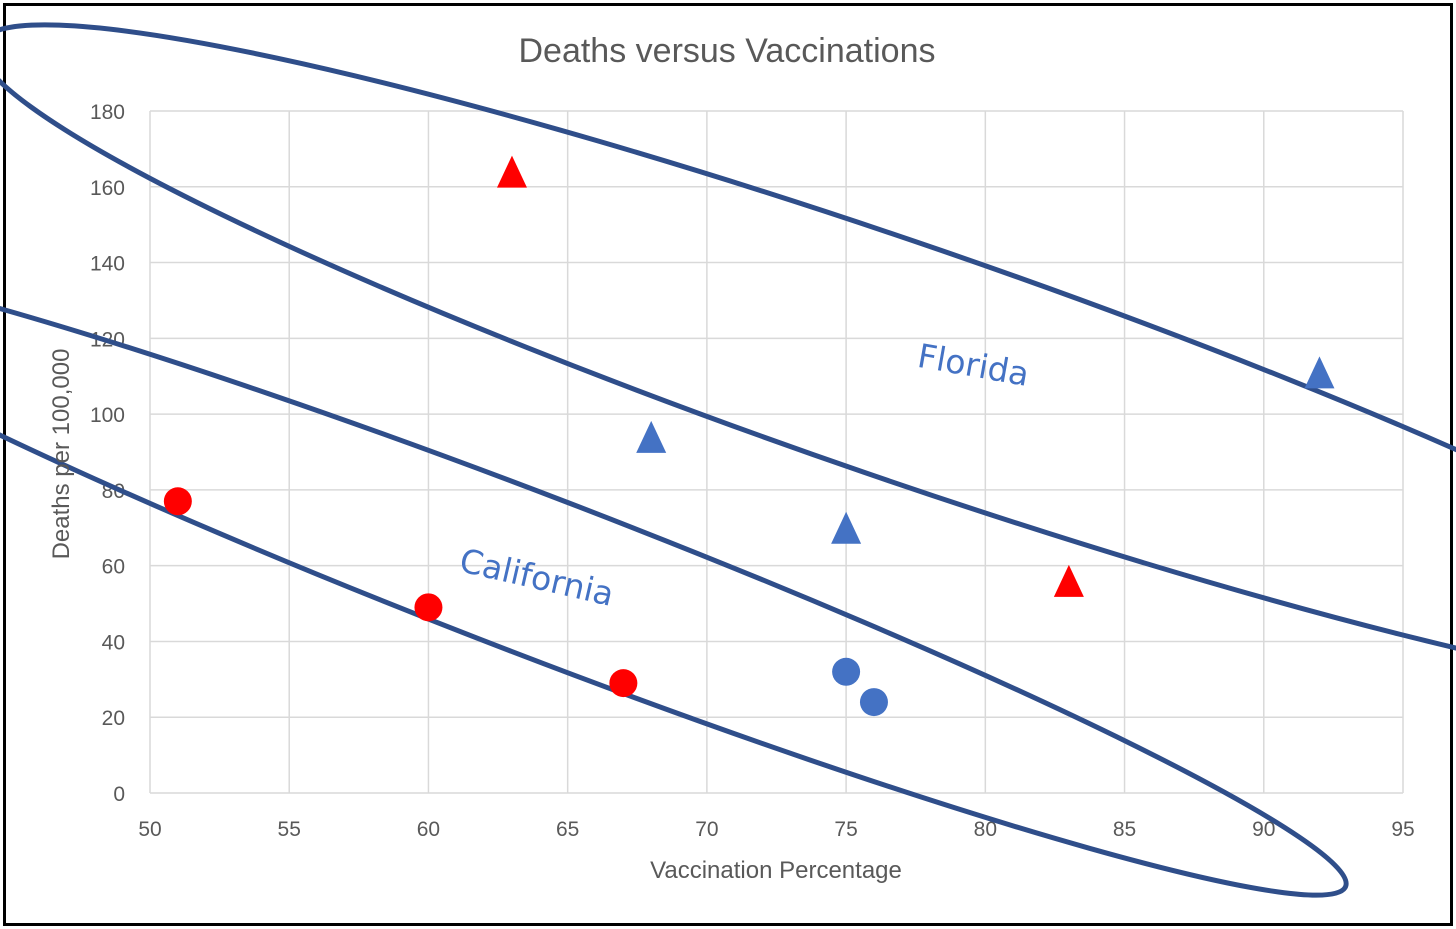 This screenshot has width=1456, height=929. What do you see at coordinates (113, 642) in the screenshot?
I see `y-tick-label: 40` at bounding box center [113, 642].